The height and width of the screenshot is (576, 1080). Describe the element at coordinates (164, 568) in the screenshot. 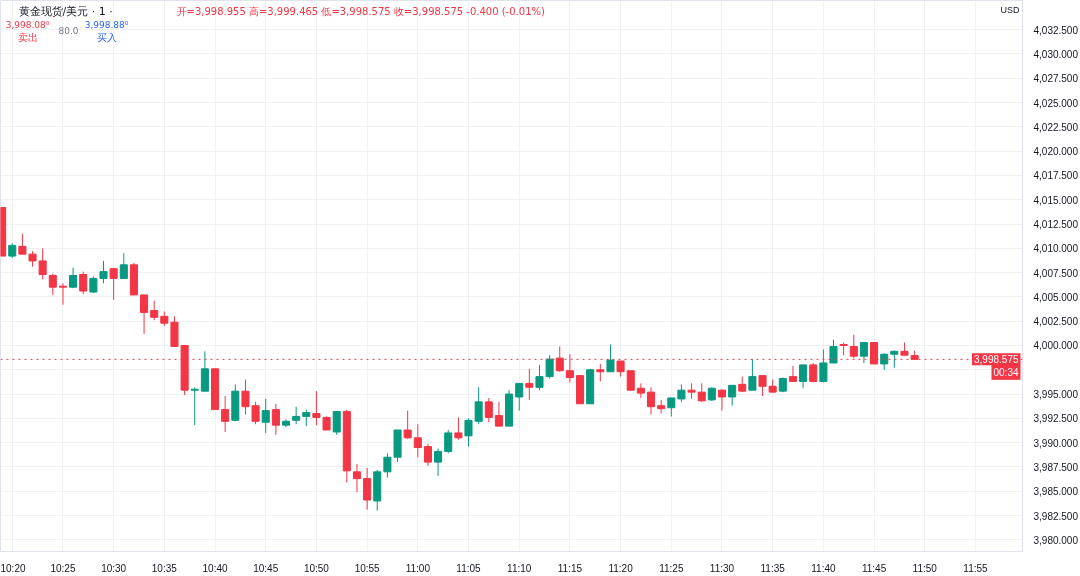

I see `x-tick-label: 10:35` at that location.